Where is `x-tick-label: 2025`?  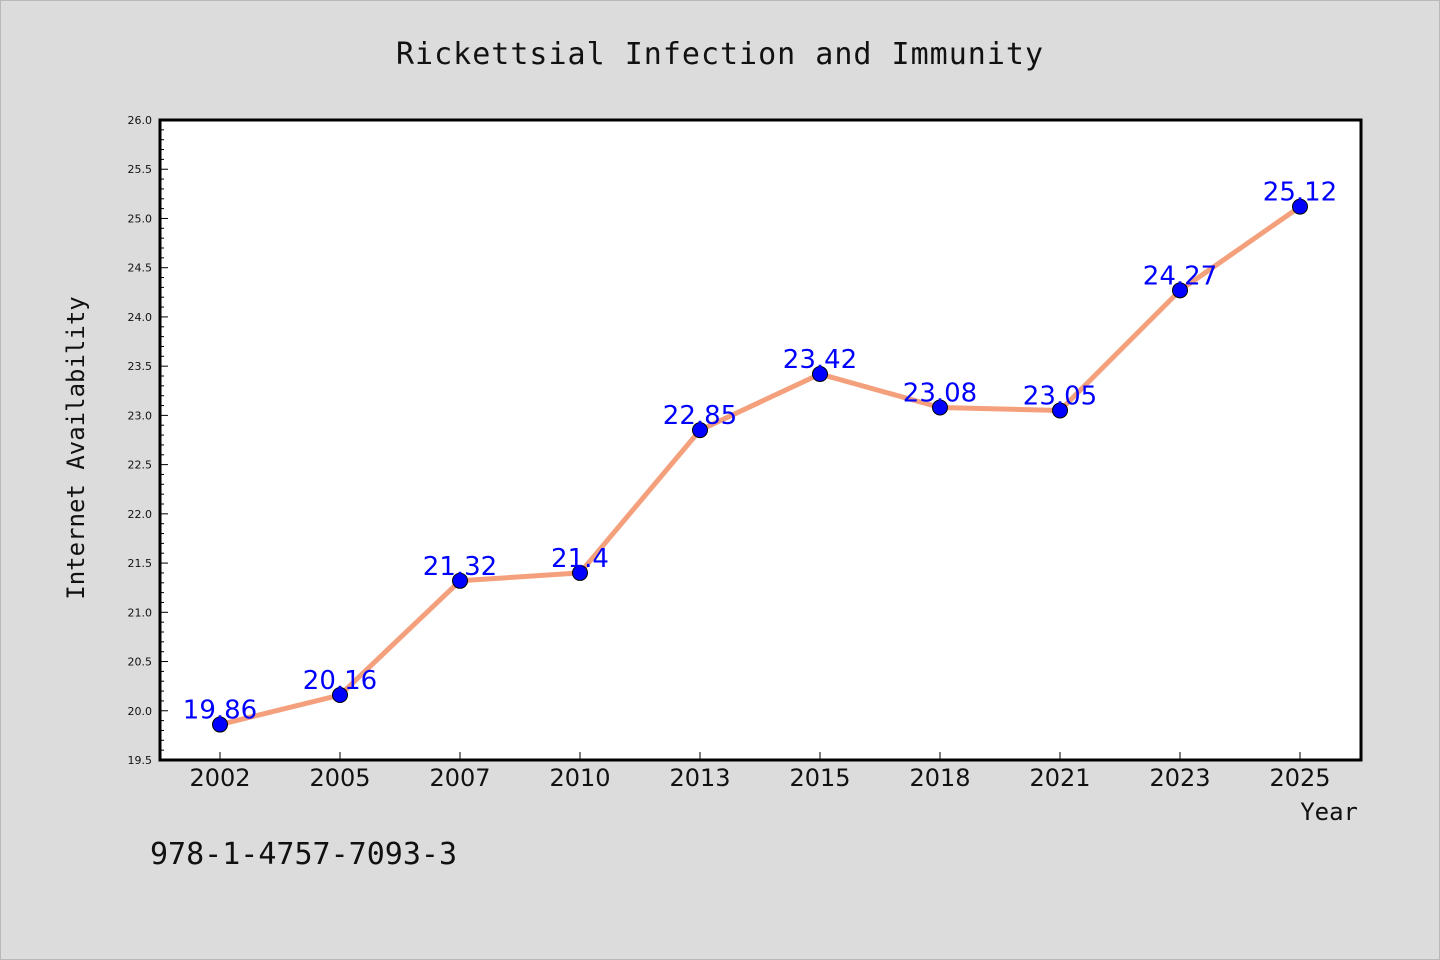 x-tick-label: 2025 is located at coordinates (1299, 778).